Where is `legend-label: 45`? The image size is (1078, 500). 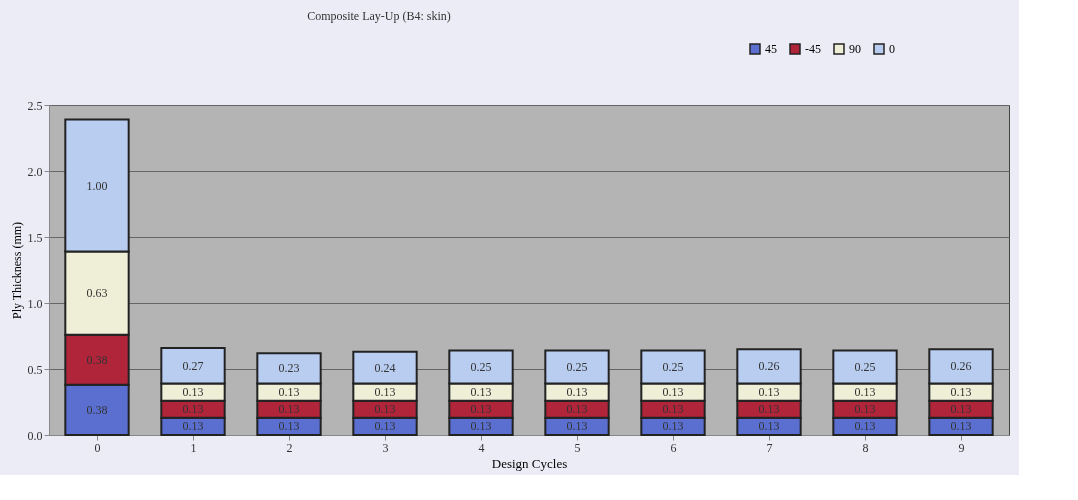
legend-label: 45 is located at coordinates (771, 49).